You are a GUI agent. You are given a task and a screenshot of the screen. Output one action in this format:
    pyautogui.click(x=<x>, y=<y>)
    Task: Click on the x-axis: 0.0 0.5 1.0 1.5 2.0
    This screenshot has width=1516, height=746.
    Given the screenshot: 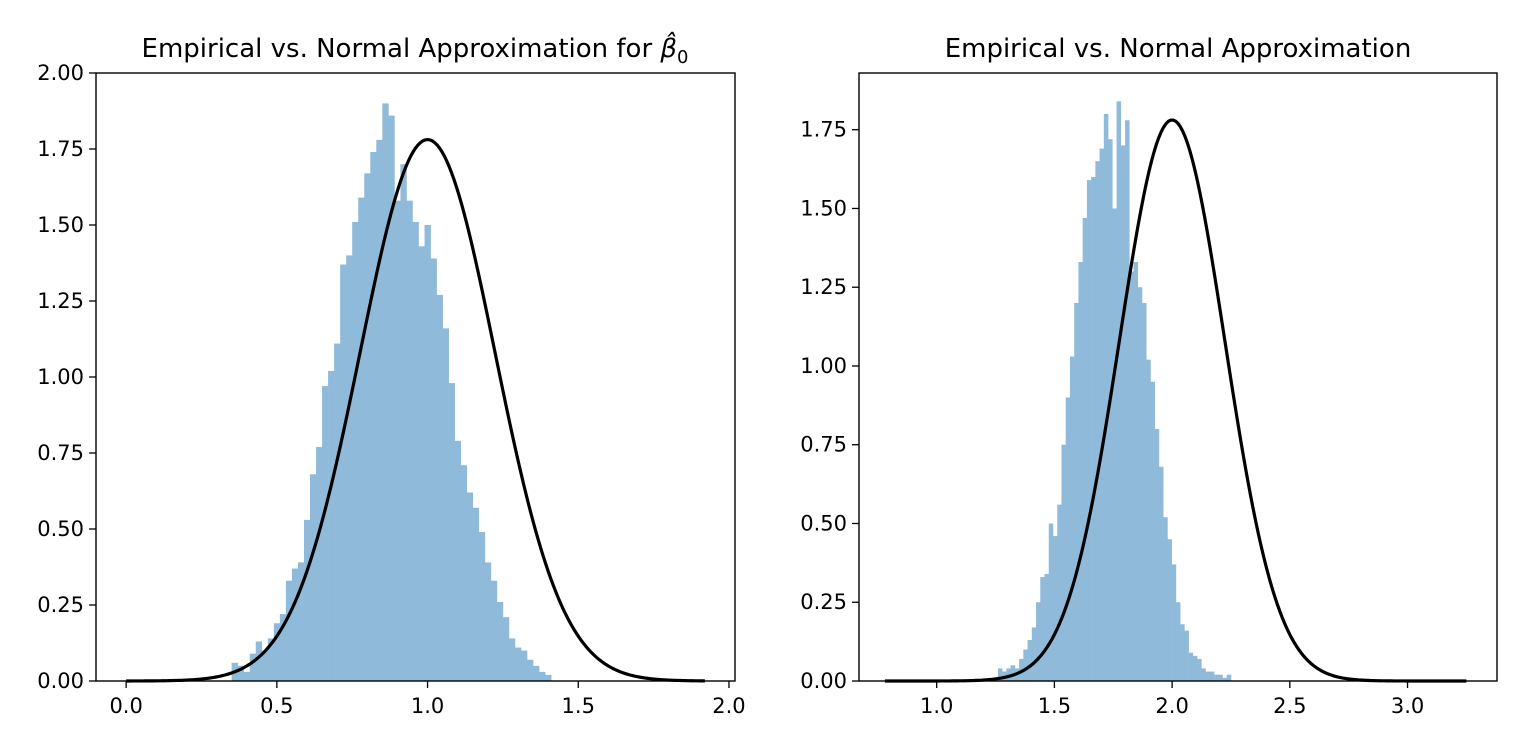 What is the action you would take?
    pyautogui.click(x=427, y=699)
    